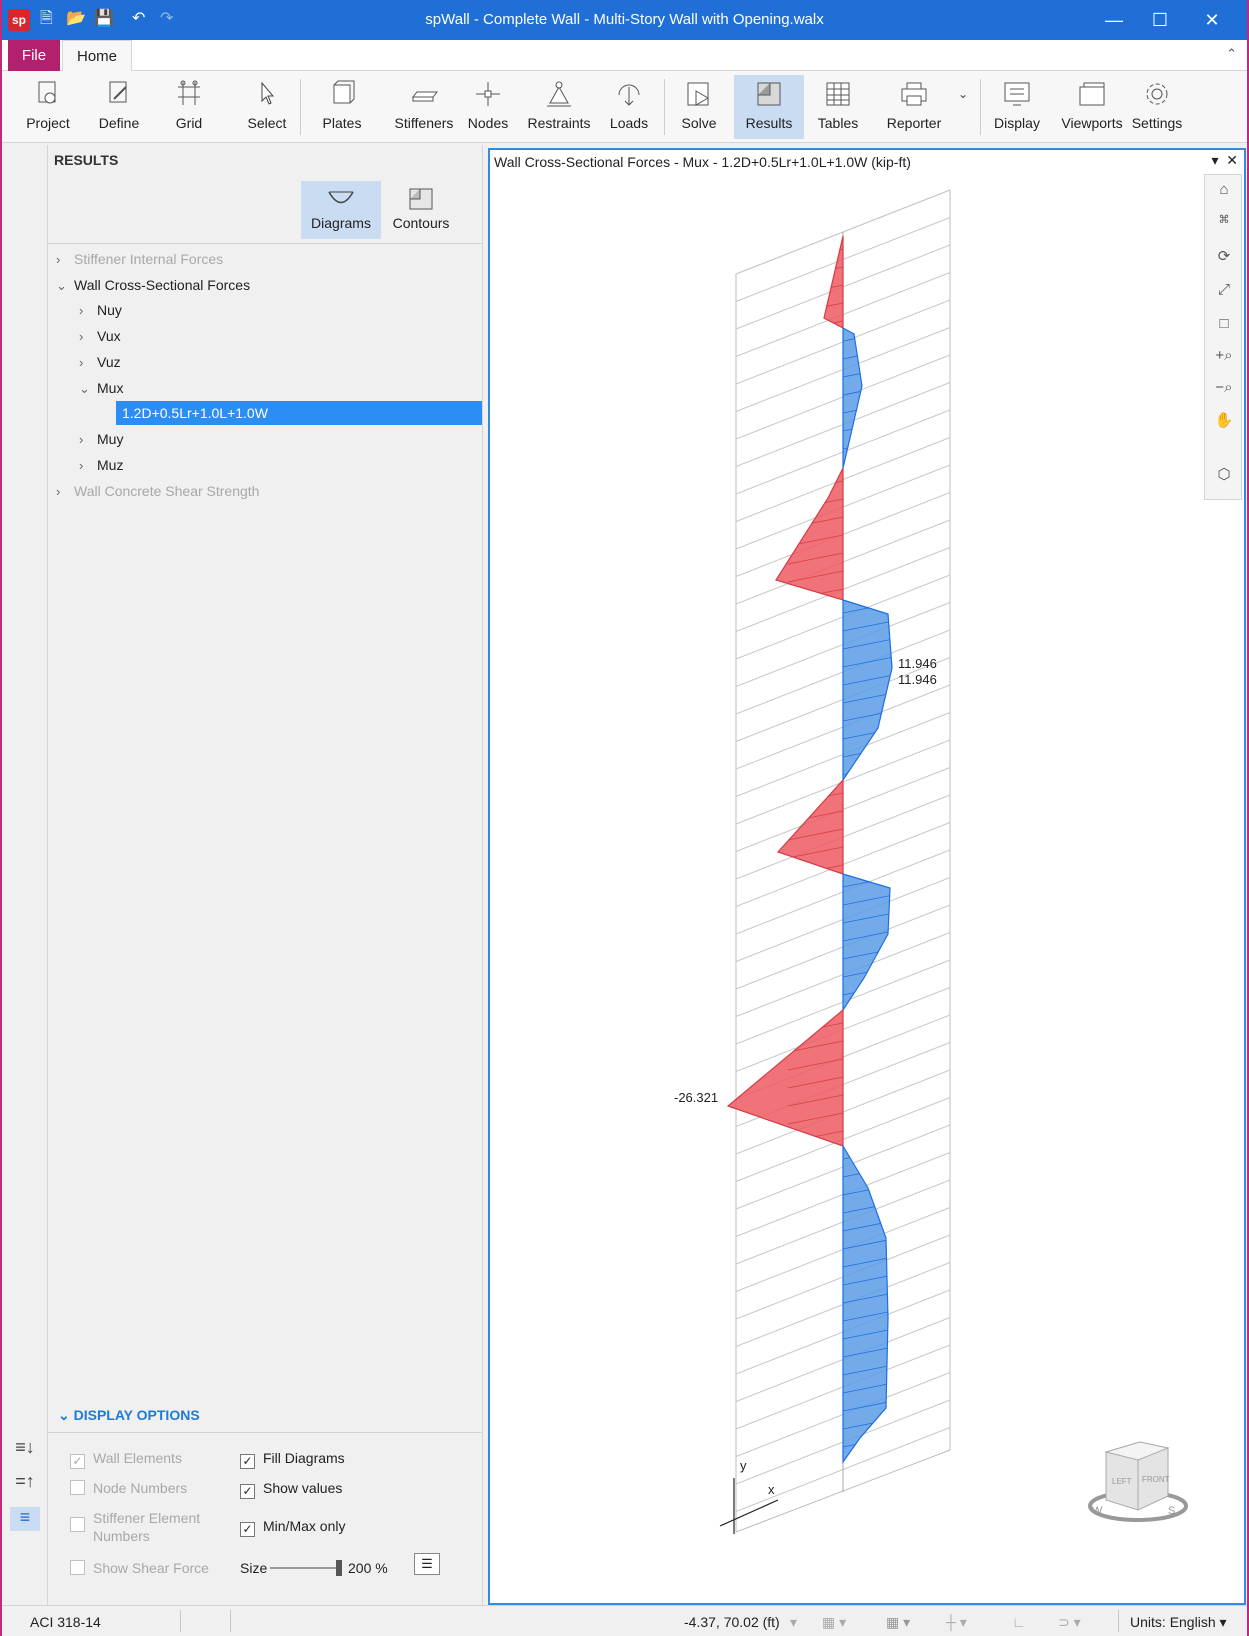 The width and height of the screenshot is (1249, 1636). Describe the element at coordinates (914, 94) in the screenshot. I see `printer-icon` at that location.